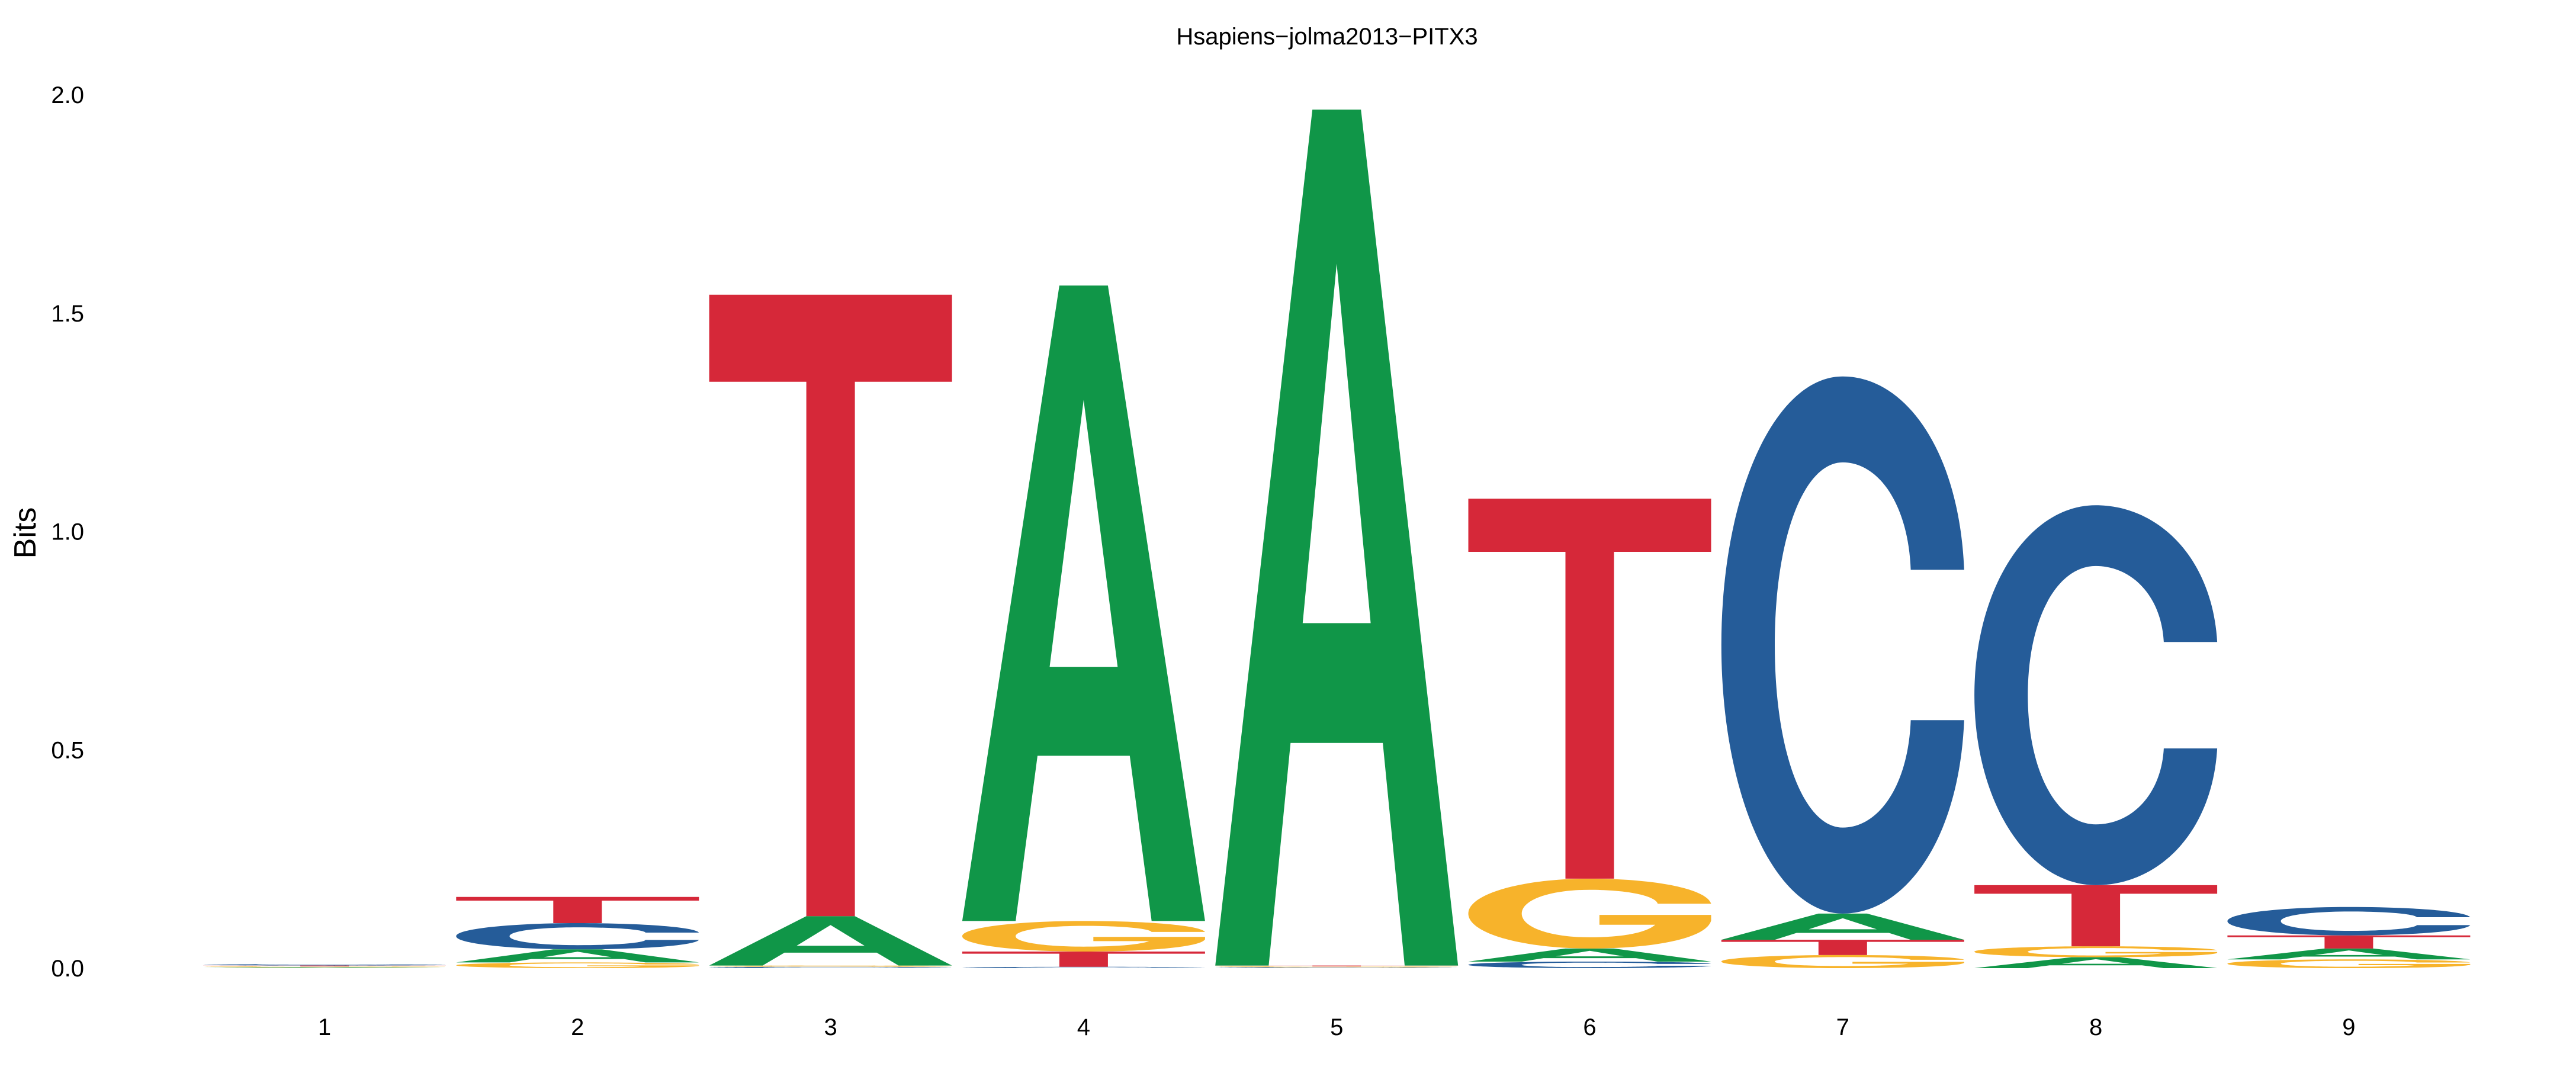  What do you see at coordinates (67, 750) in the screenshot?
I see `y-tick-label: 0.5` at bounding box center [67, 750].